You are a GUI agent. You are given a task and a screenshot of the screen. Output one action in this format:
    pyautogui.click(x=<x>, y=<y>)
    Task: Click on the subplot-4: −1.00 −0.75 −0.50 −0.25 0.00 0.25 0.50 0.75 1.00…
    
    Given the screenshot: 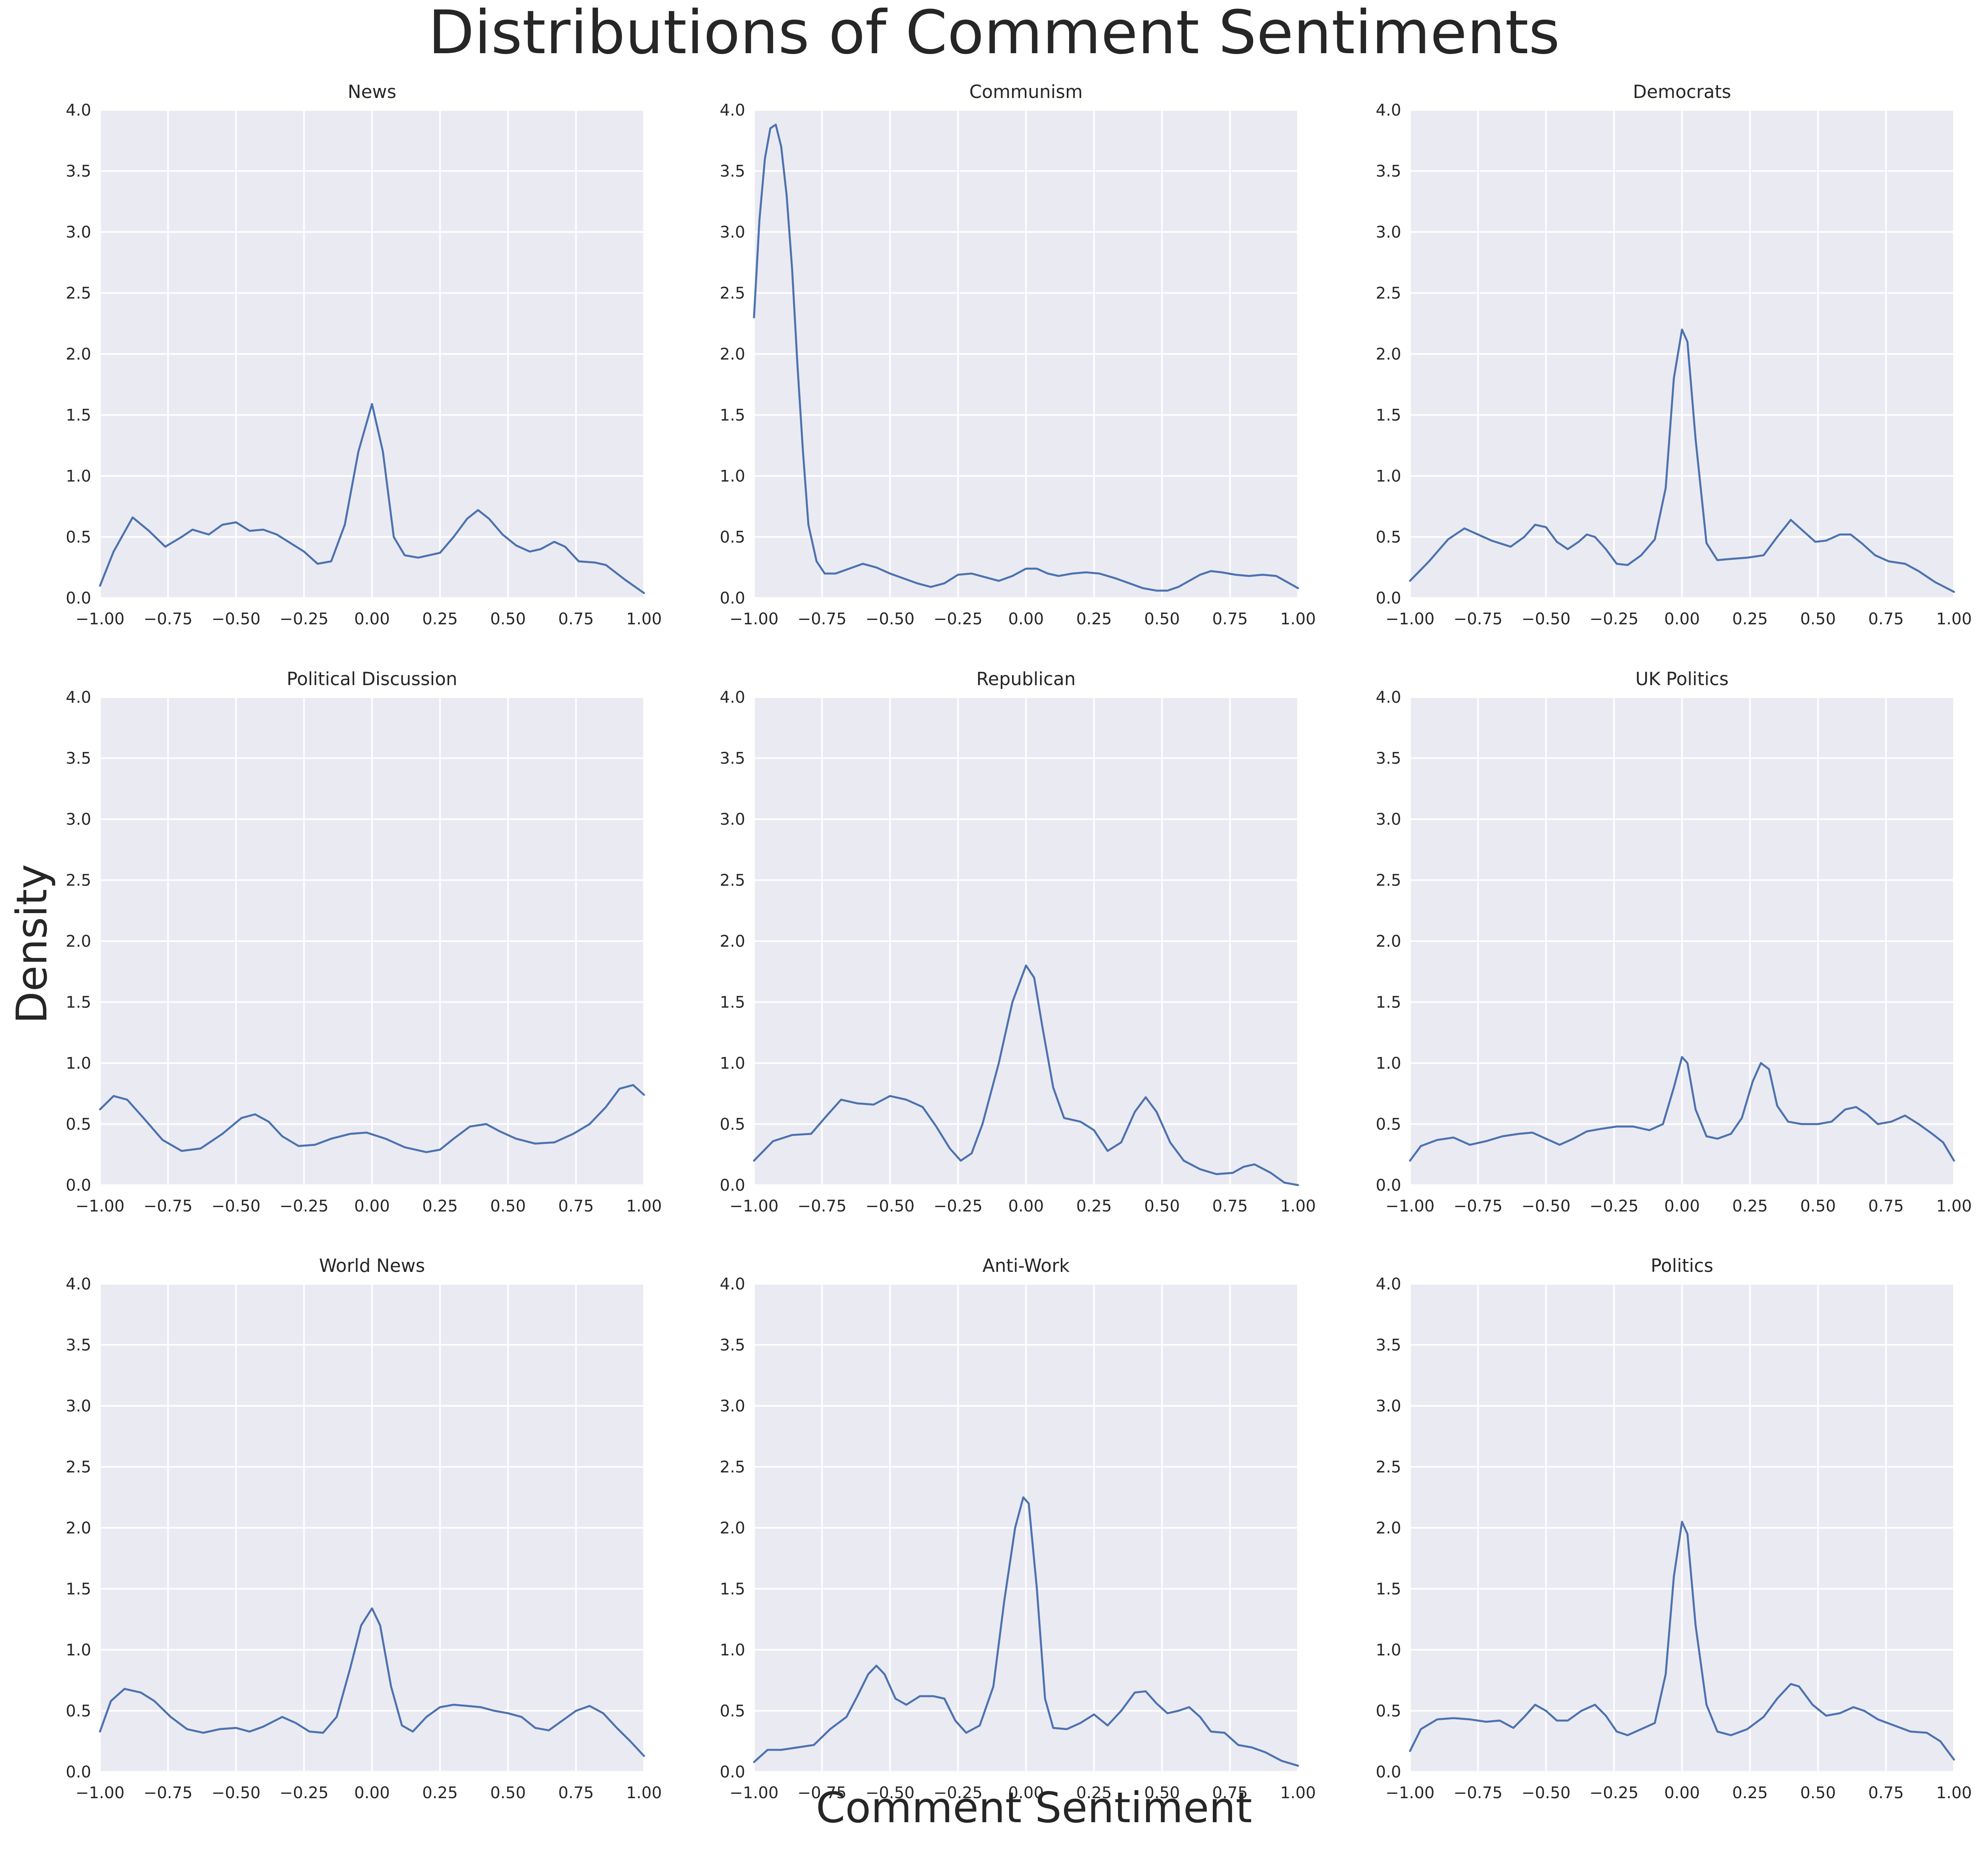 What is the action you would take?
    pyautogui.click(x=364, y=942)
    